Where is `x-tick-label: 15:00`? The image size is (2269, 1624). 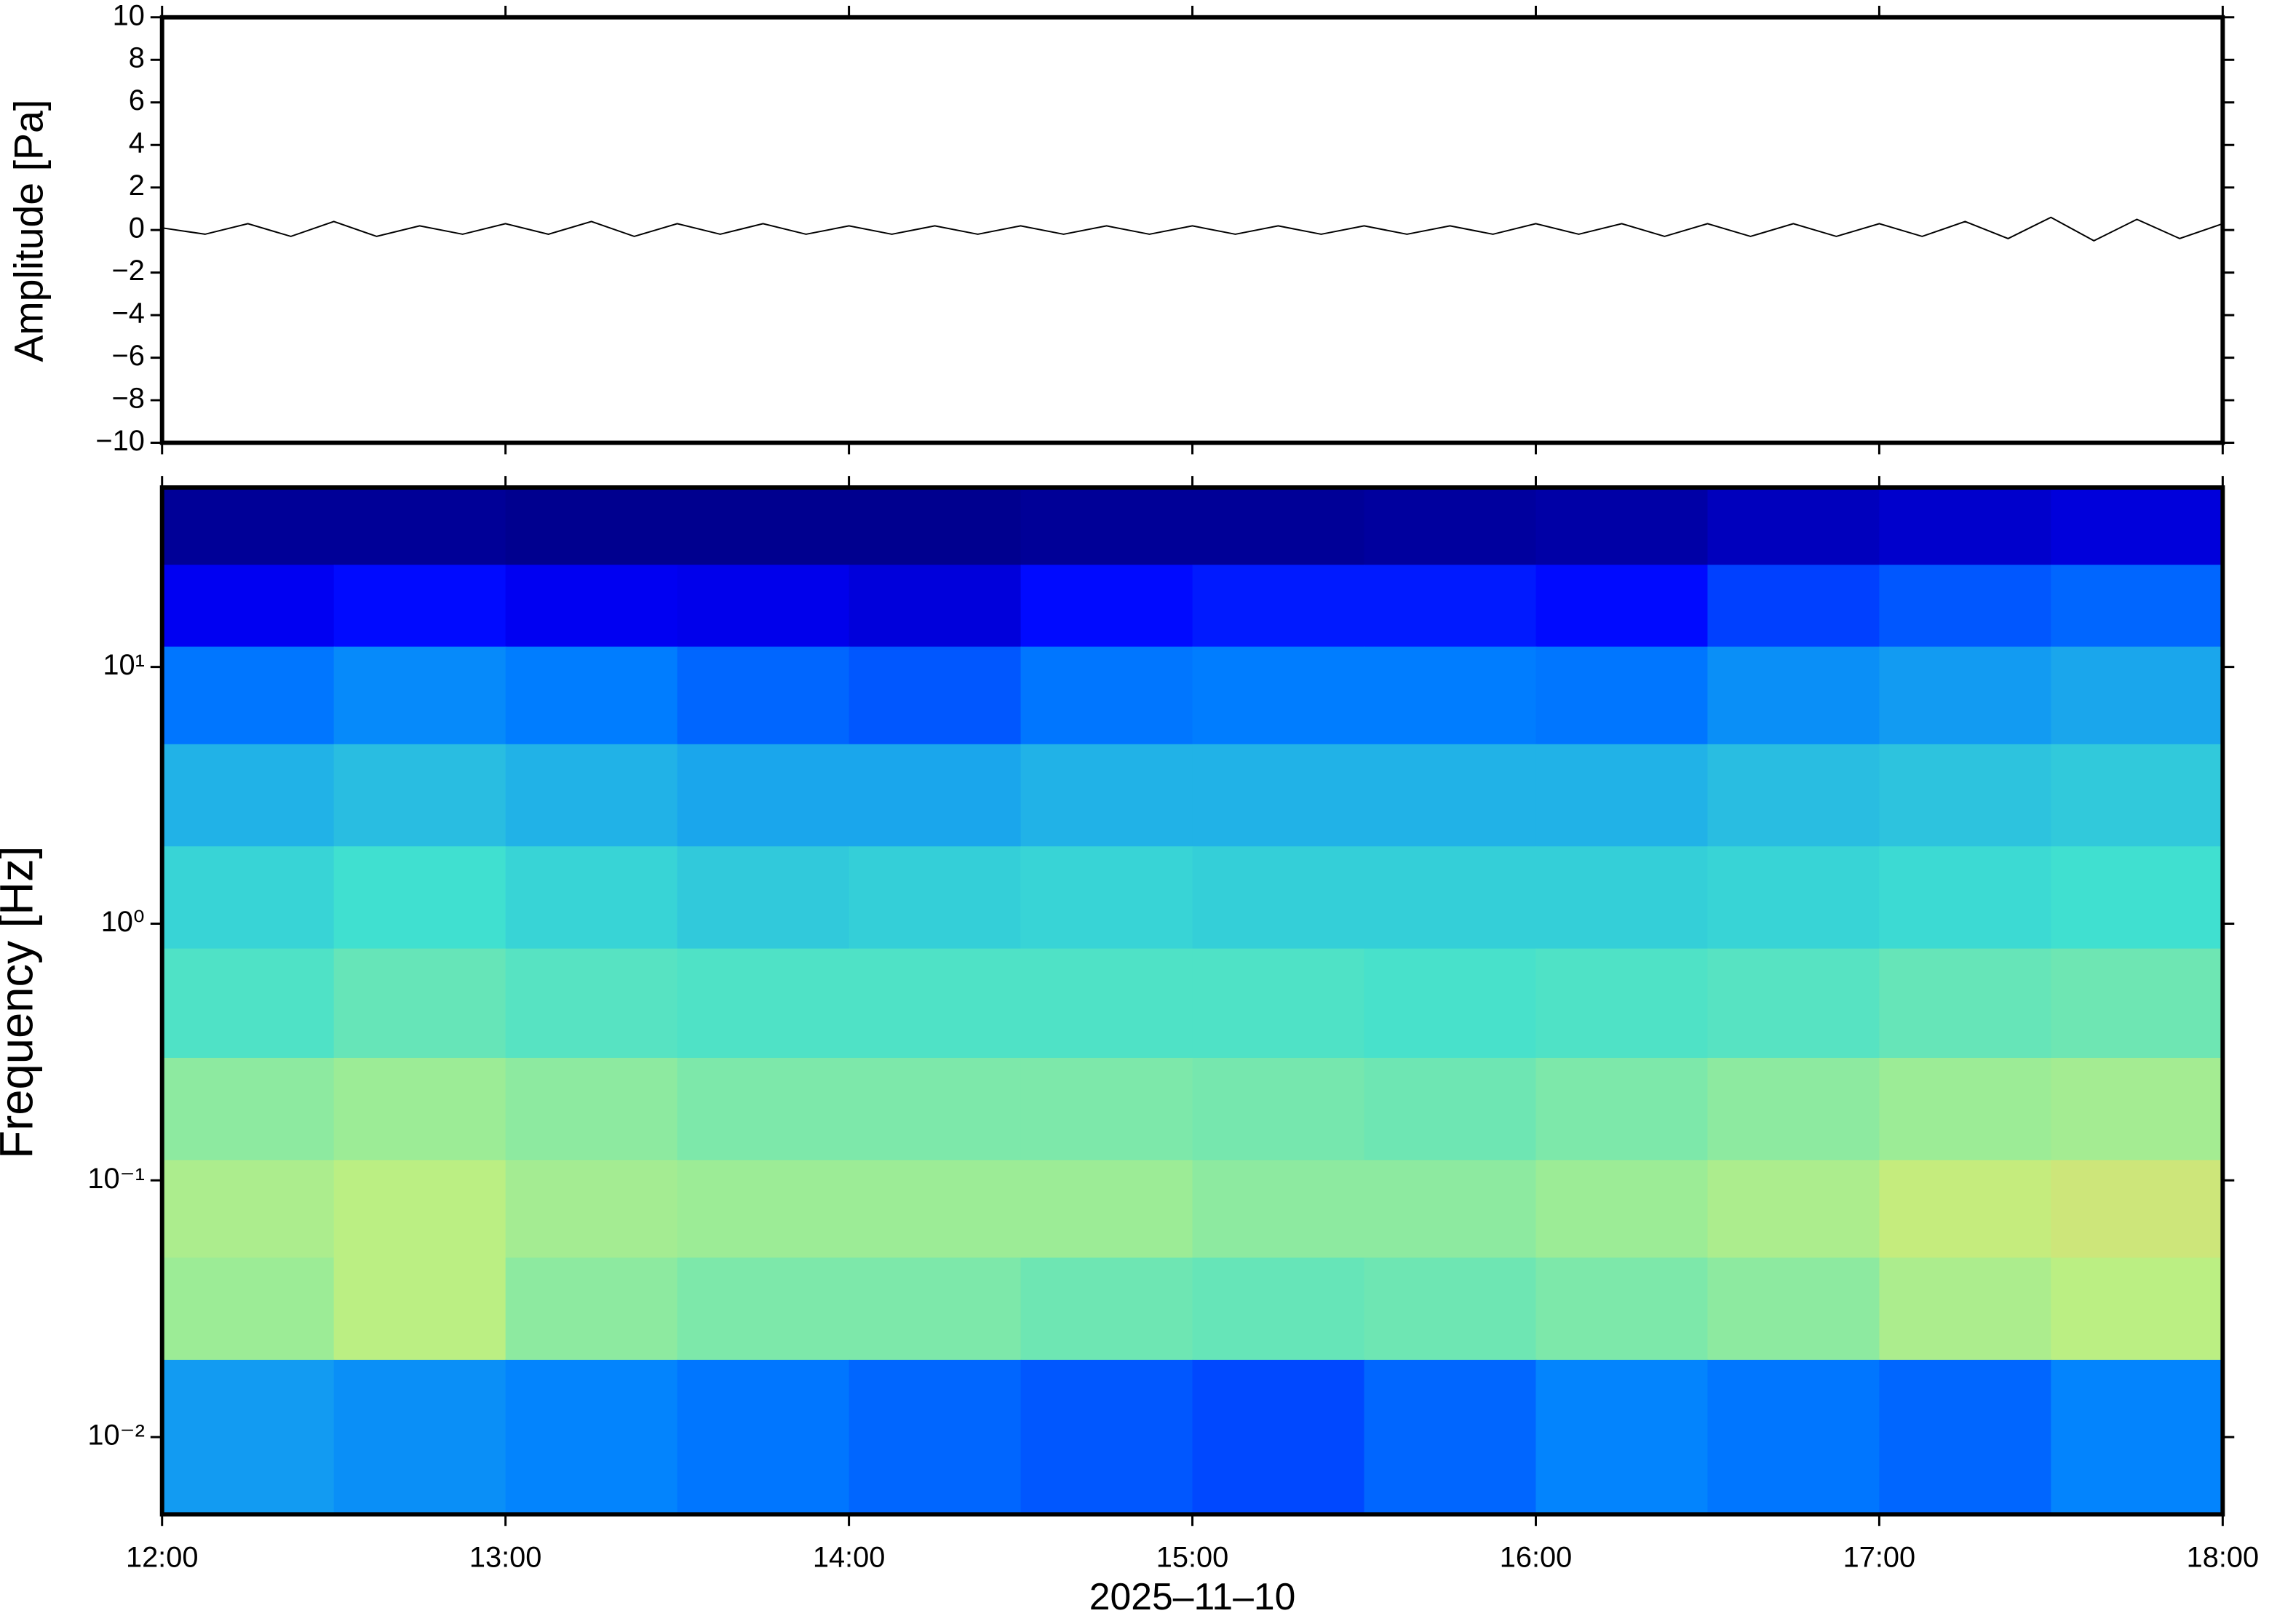
x-tick-label: 15:00 is located at coordinates (1192, 1557).